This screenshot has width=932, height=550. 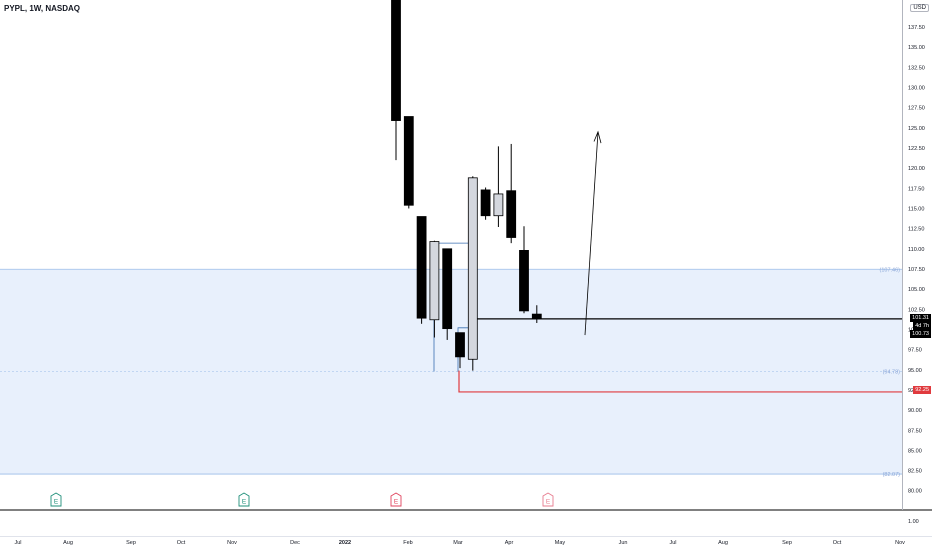 What do you see at coordinates (916, 310) in the screenshot?
I see `price-tick-label: 102.50` at bounding box center [916, 310].